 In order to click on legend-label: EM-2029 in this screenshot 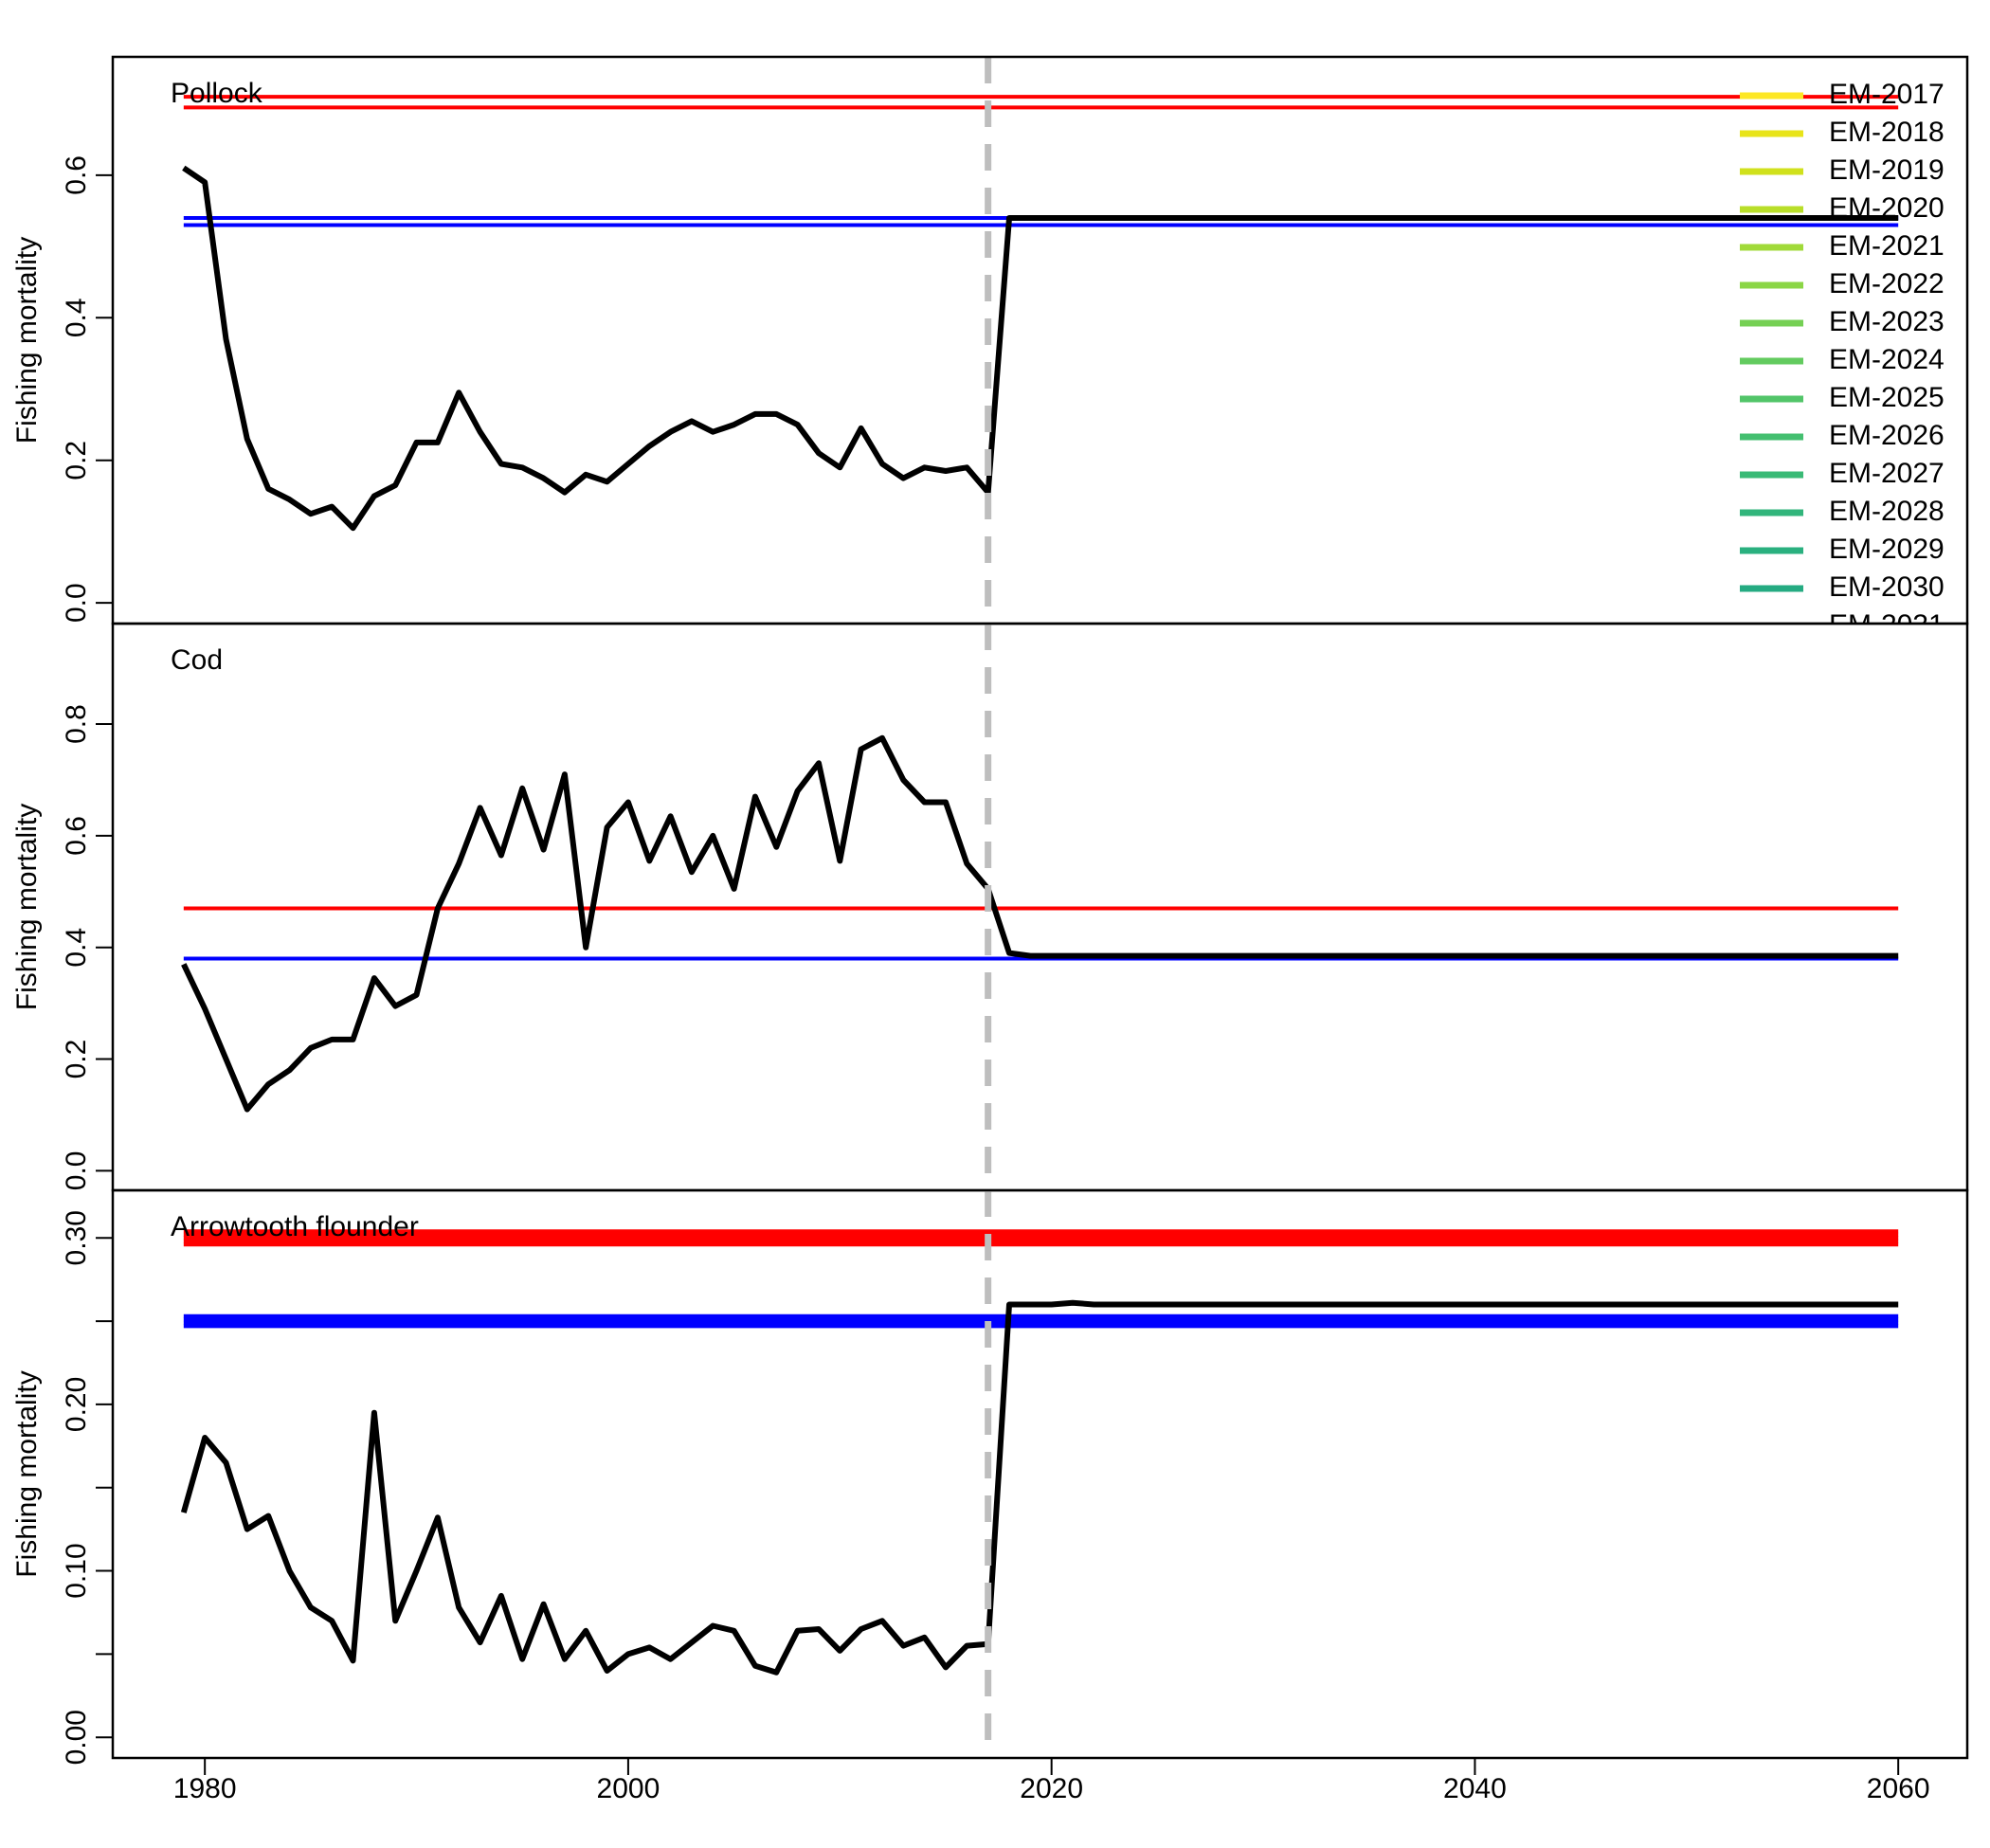, I will do `click(1887, 549)`.